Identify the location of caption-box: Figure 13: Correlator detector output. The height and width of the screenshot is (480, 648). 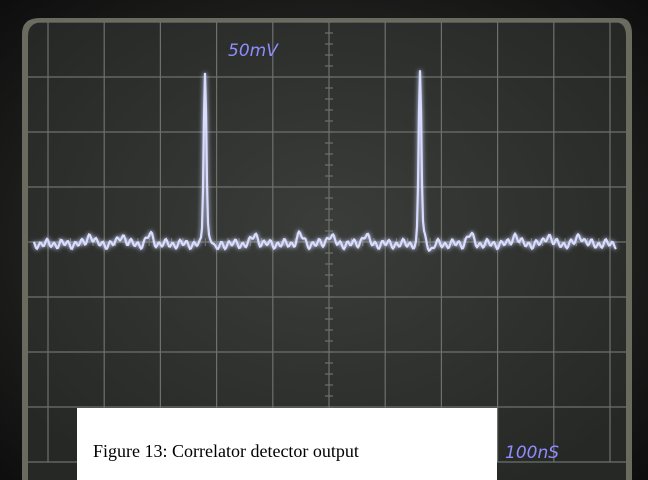
(287, 444).